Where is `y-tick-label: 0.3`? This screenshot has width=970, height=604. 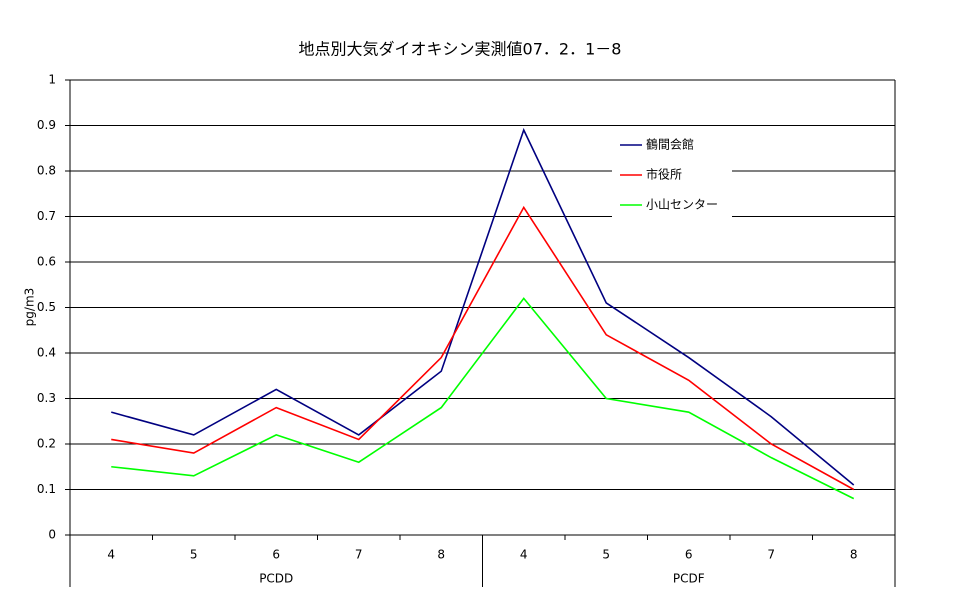
y-tick-label: 0.3 is located at coordinates (46, 398).